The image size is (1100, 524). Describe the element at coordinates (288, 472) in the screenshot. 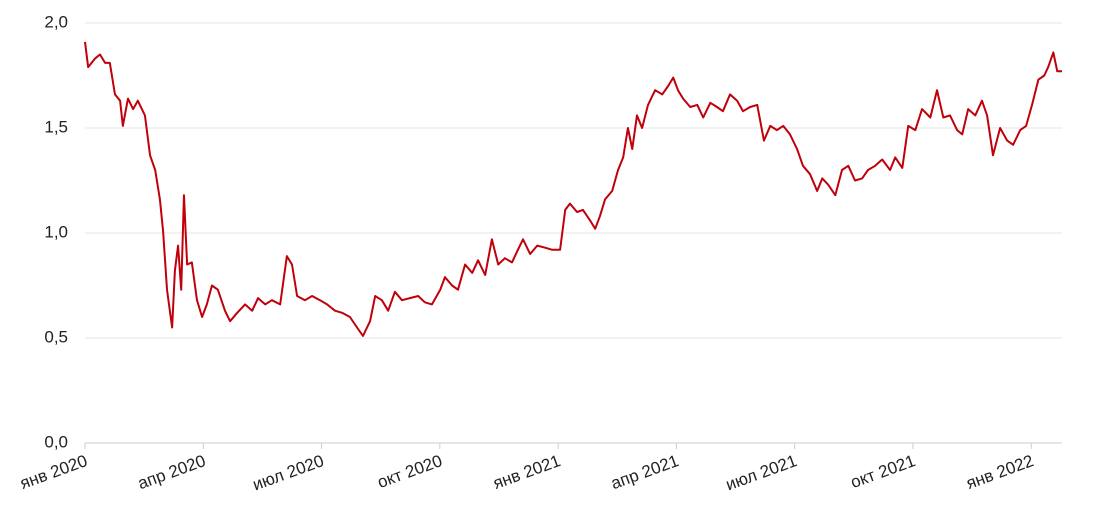

I see `x-tick-label: июл 2020` at that location.